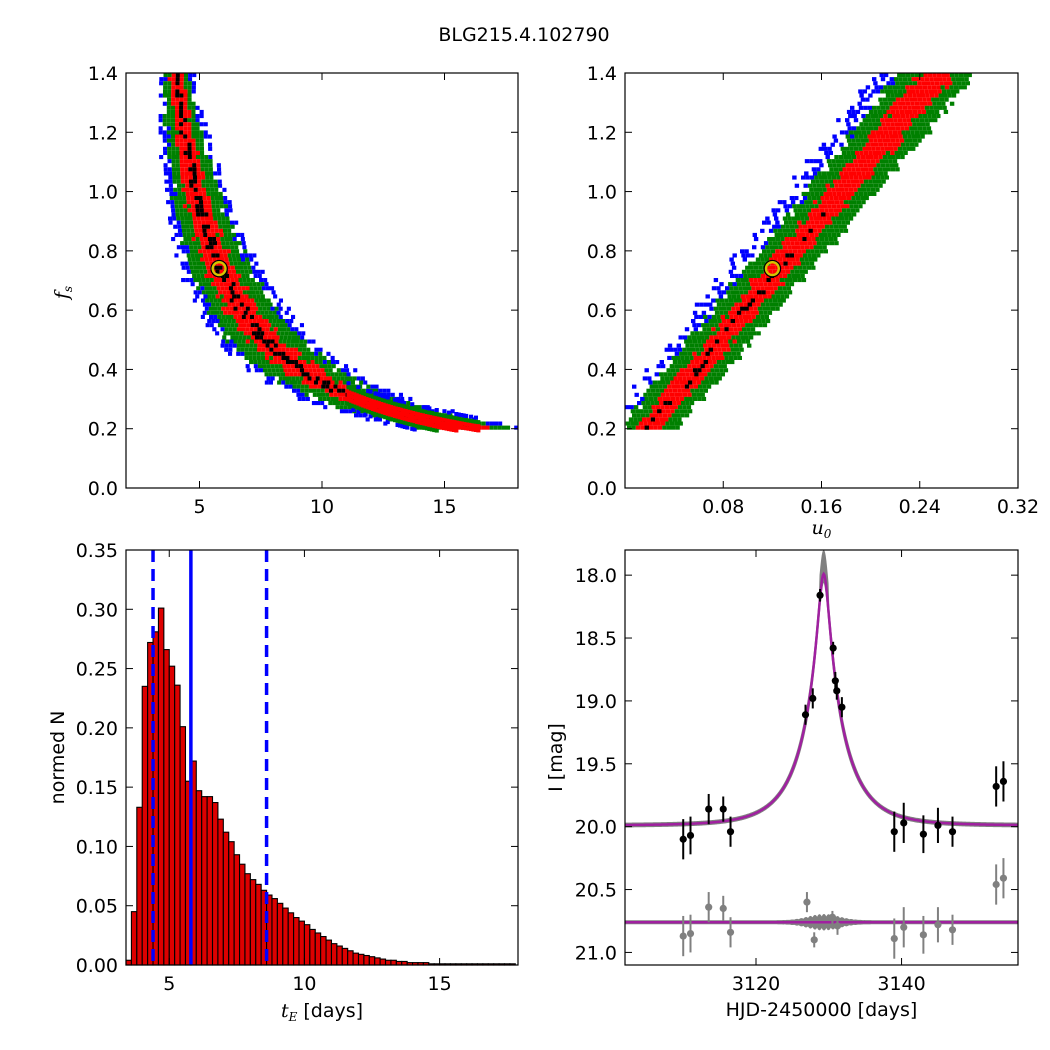 This screenshot has width=1050, height=1050. What do you see at coordinates (602, 74) in the screenshot?
I see `y-tick-label: 1.4` at bounding box center [602, 74].